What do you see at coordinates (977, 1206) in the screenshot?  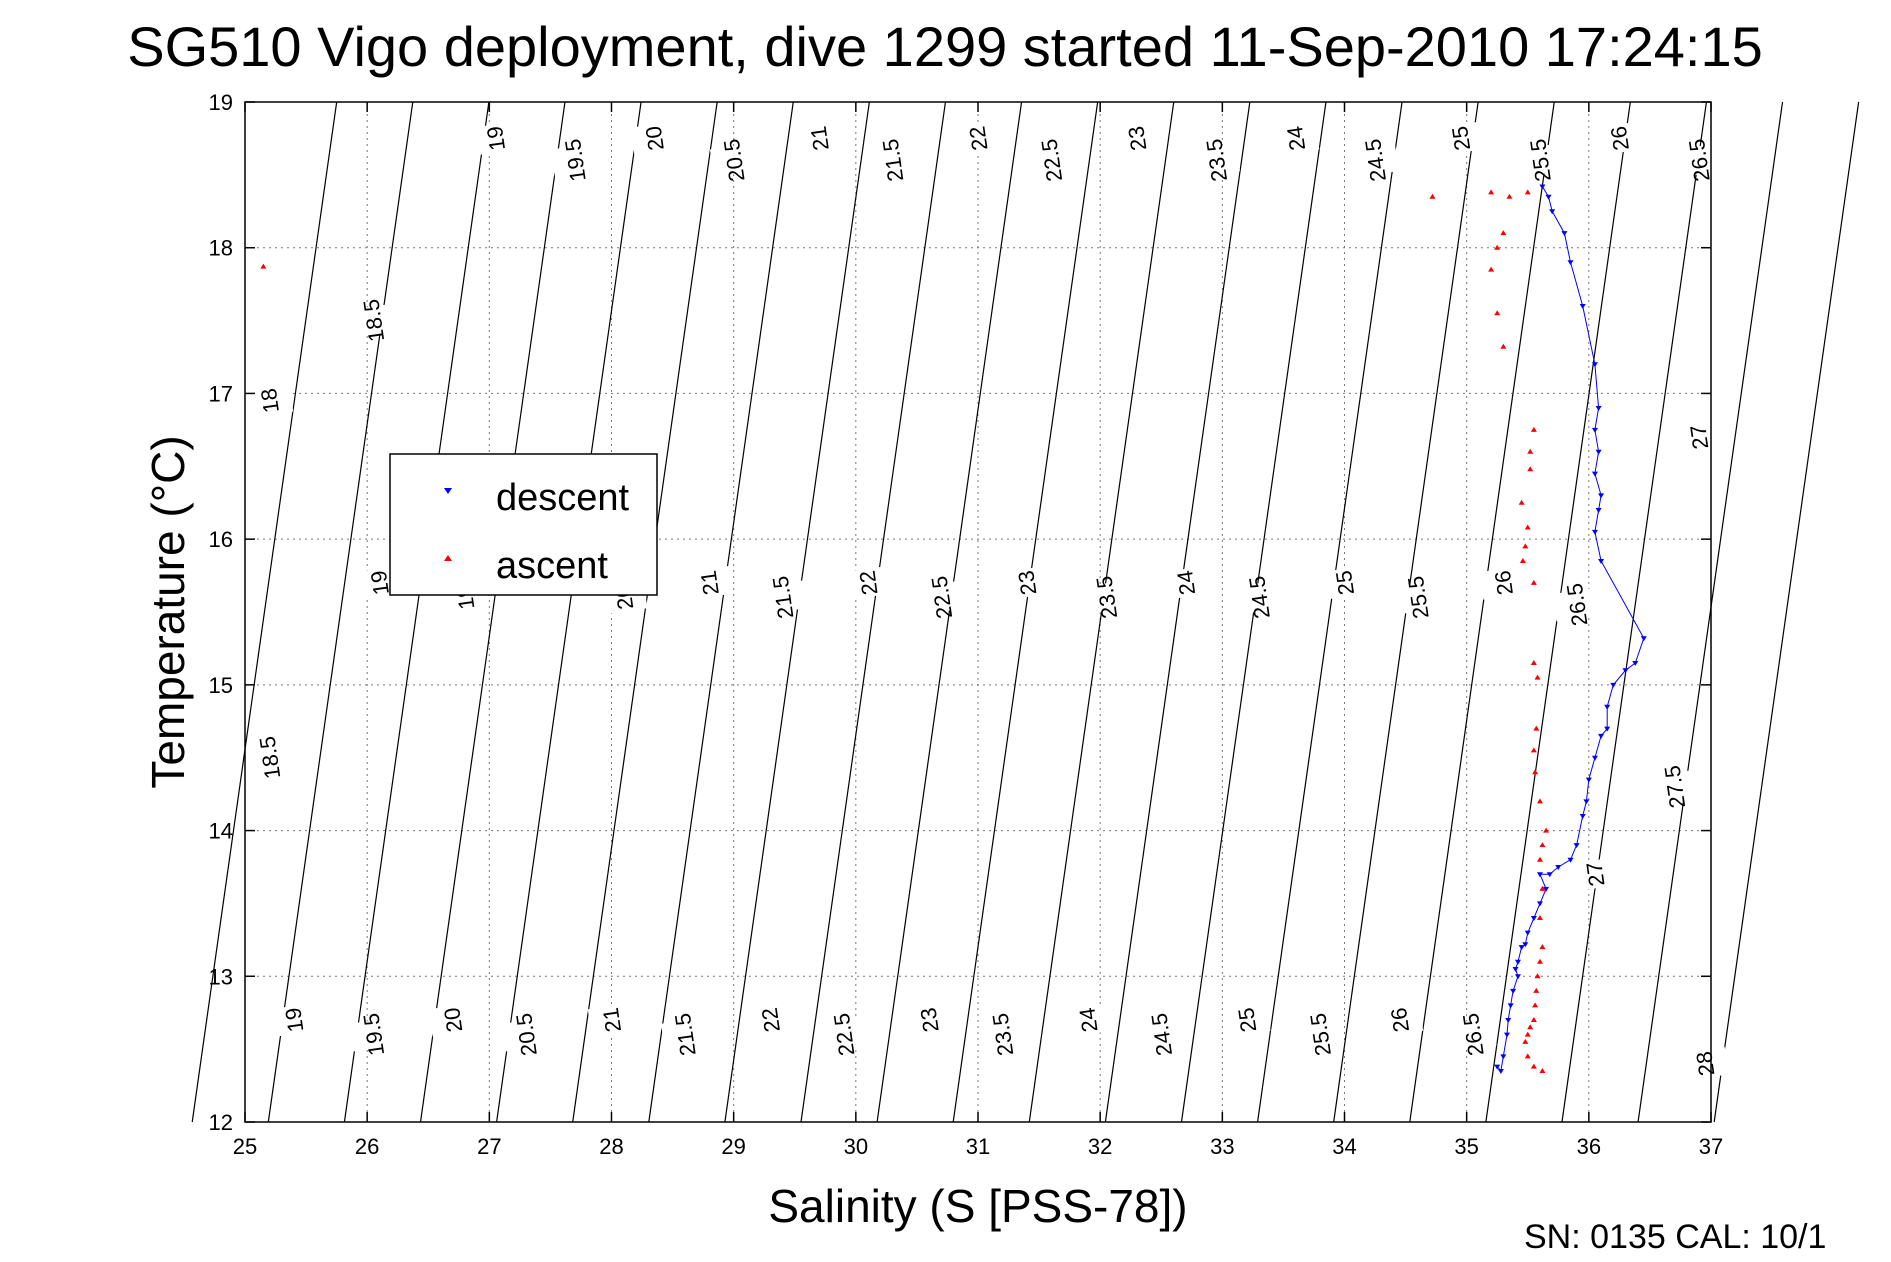 I see `x-axis-label: Salinity (S [PSS-78])` at bounding box center [977, 1206].